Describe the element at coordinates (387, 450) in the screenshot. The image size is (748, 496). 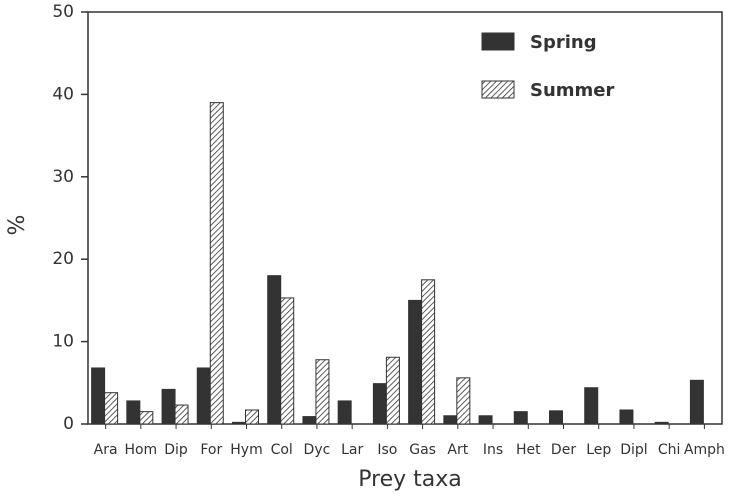
I see `x-tick-label: Iso` at that location.